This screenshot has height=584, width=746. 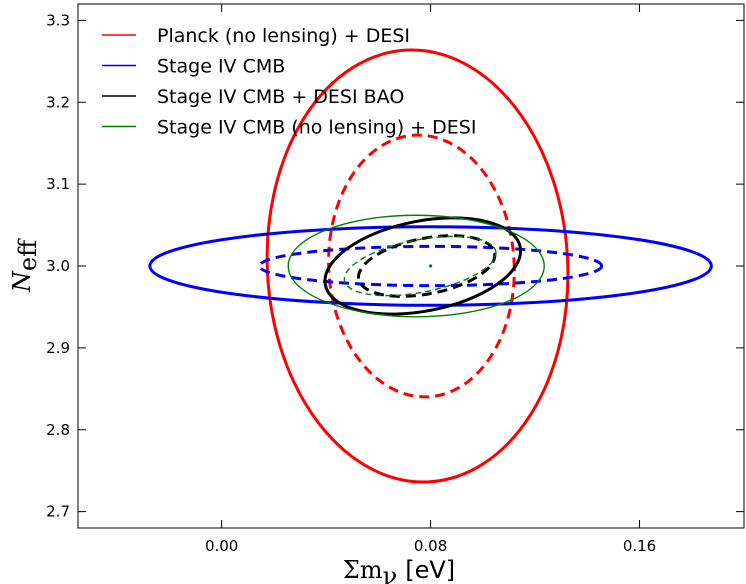 I want to click on y-tick-label: 3.0, so click(x=58, y=266).